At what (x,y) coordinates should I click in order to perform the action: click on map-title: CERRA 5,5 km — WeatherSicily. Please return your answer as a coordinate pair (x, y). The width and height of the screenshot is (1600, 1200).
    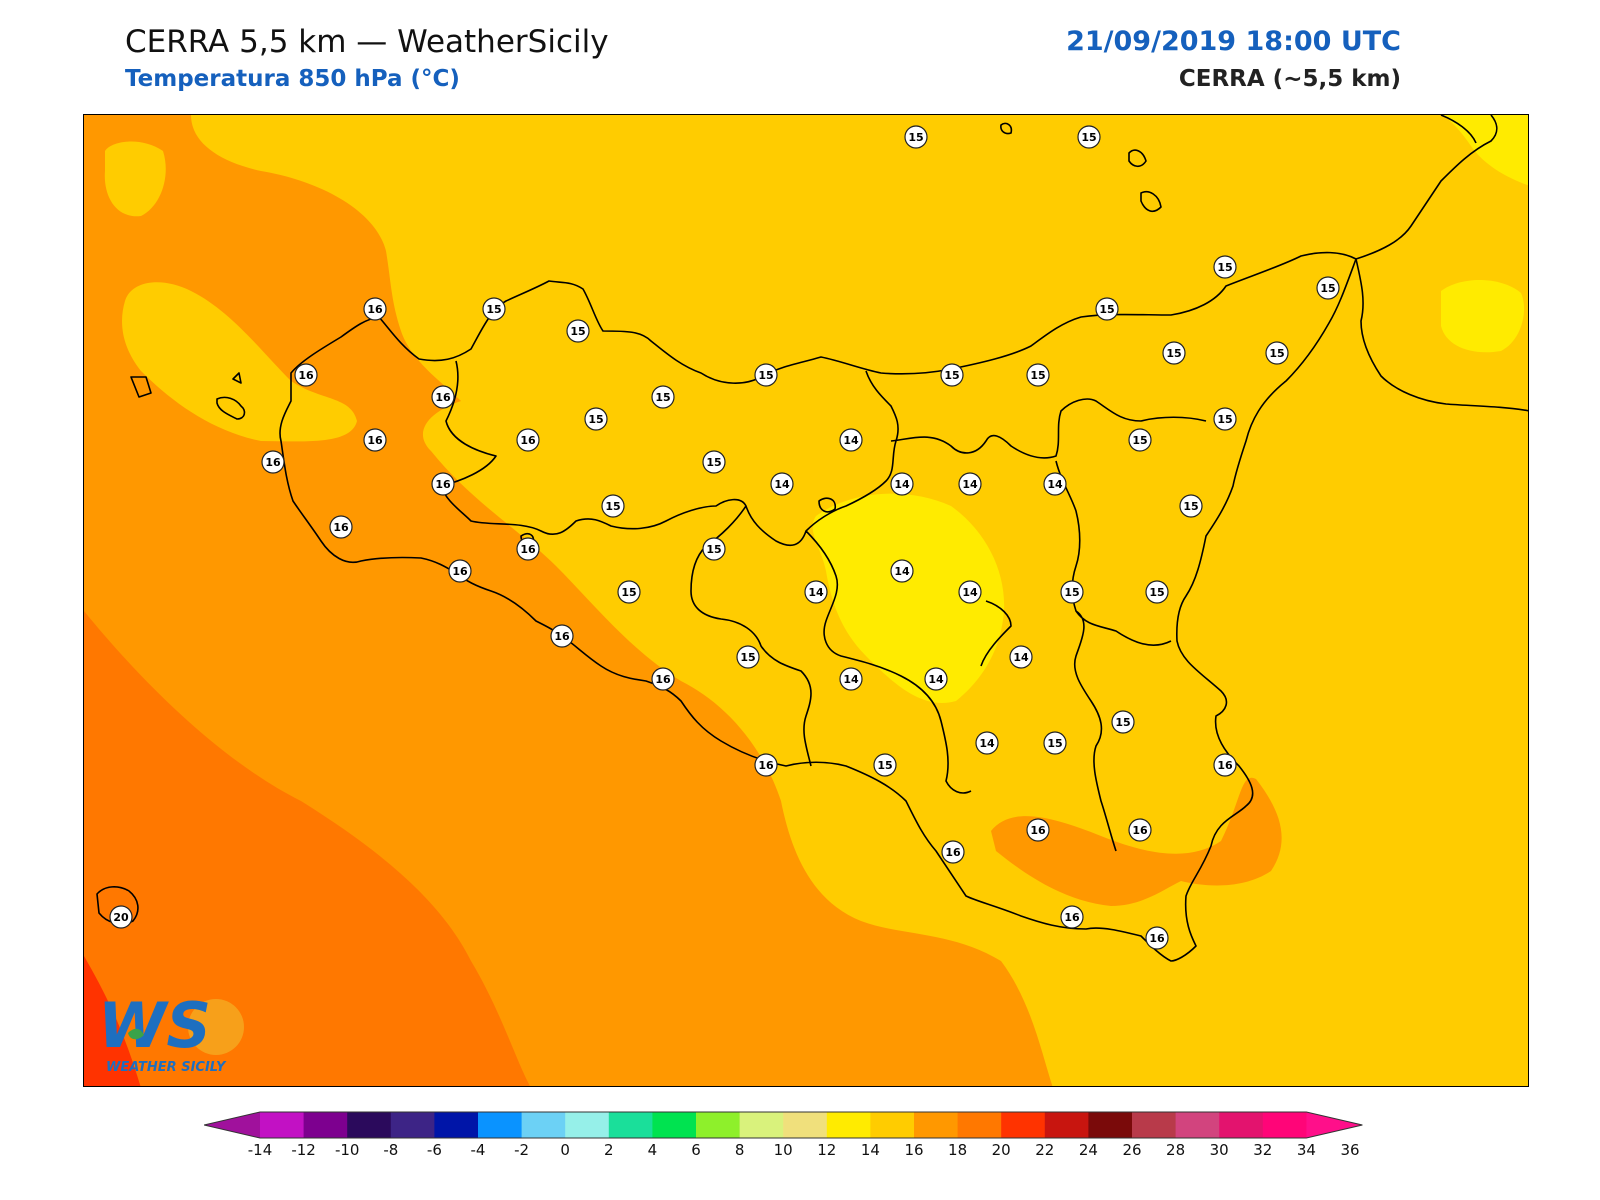
    Looking at the image, I should click on (367, 42).